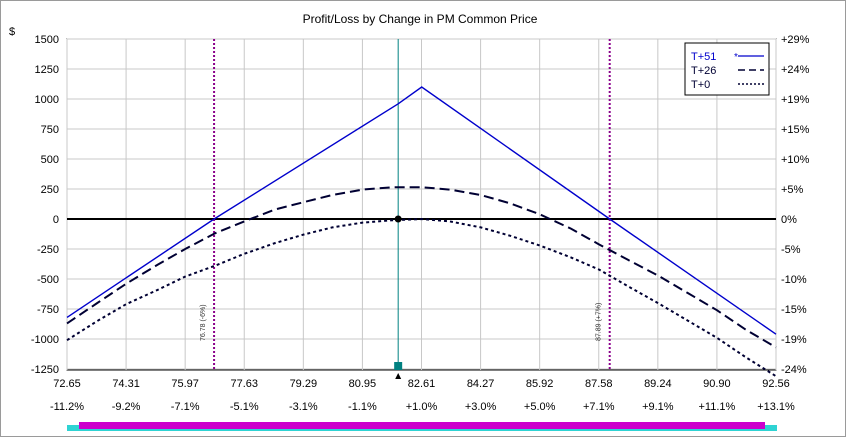 The image size is (846, 443). Describe the element at coordinates (126, 384) in the screenshot. I see `x-tick-label: 74.31` at that location.